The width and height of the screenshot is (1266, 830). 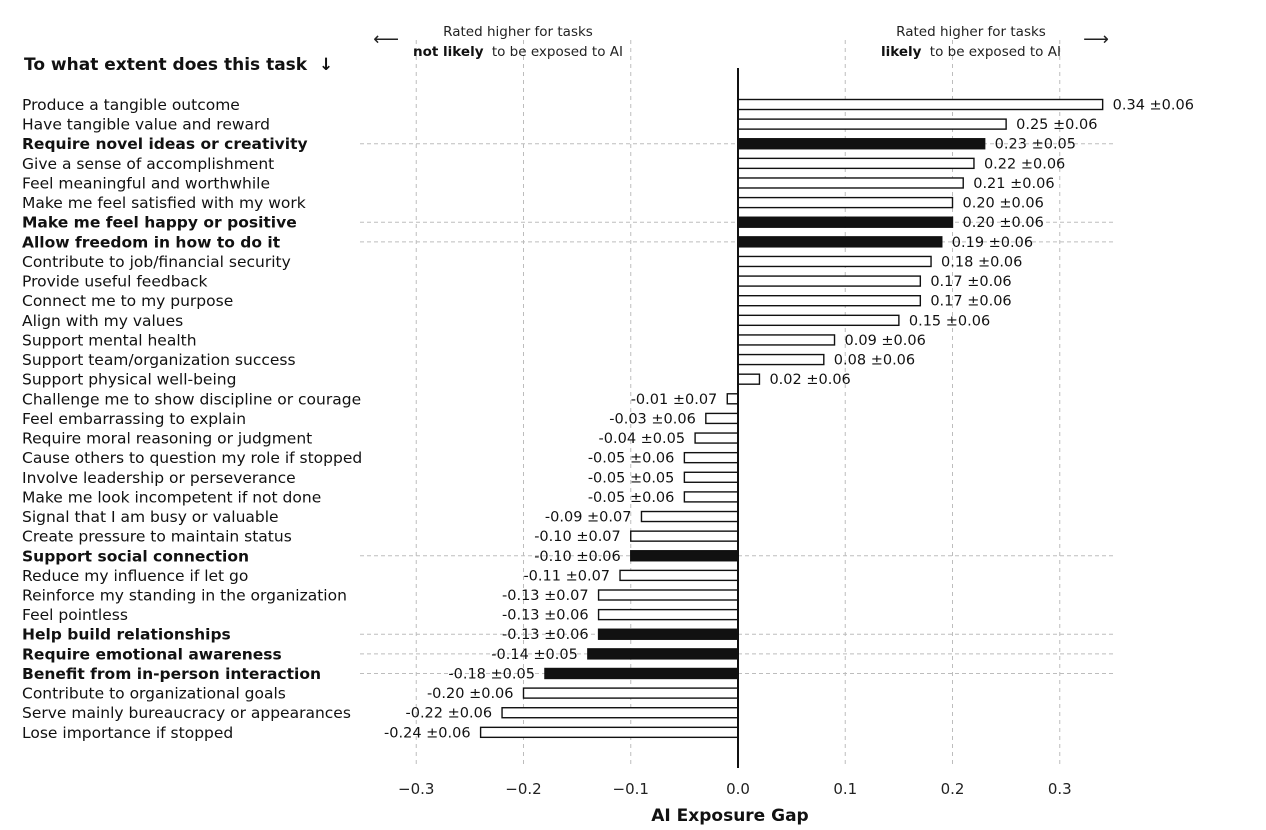 I want to click on right-arrow-icon: ⟶, so click(x=1096, y=39).